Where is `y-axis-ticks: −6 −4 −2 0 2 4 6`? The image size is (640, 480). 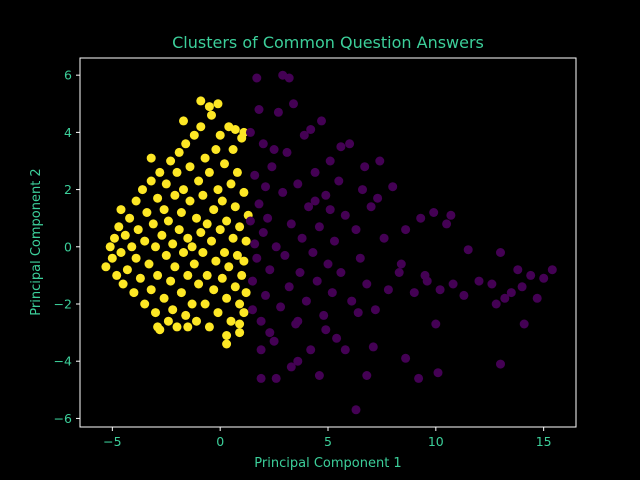 y-axis-ticks: −6 −4 −2 0 2 4 6 is located at coordinates (67, 247).